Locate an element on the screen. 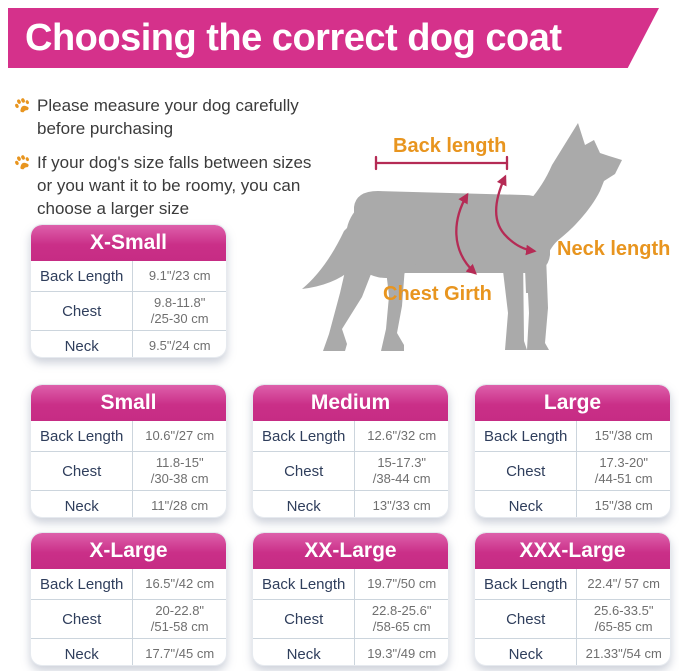 The width and height of the screenshot is (679, 671). dog-rear-leg is located at coordinates (351, 296).